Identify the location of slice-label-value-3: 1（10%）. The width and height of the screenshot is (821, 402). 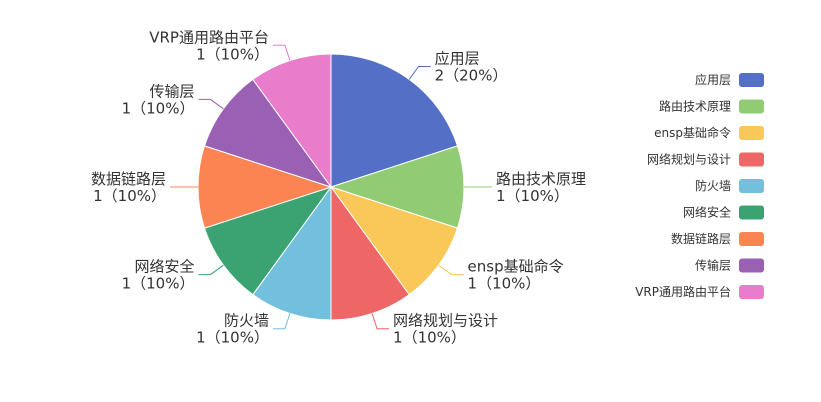
(429, 338).